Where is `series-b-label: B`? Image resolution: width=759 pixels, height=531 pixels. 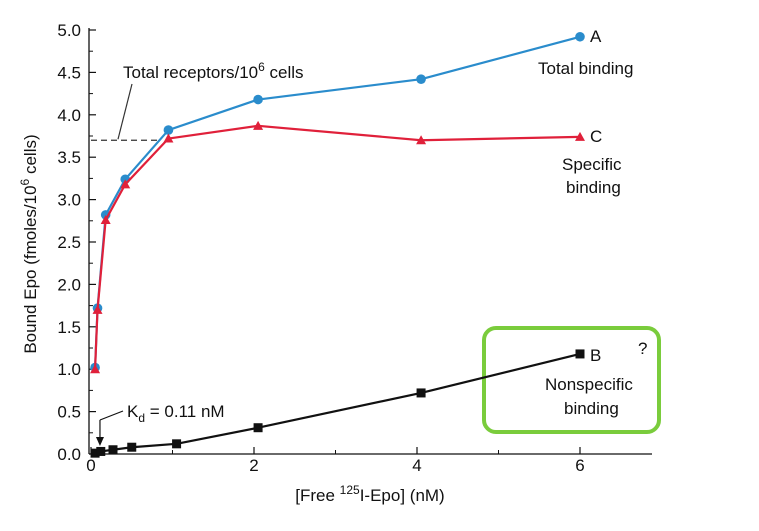 series-b-label: B is located at coordinates (595, 355).